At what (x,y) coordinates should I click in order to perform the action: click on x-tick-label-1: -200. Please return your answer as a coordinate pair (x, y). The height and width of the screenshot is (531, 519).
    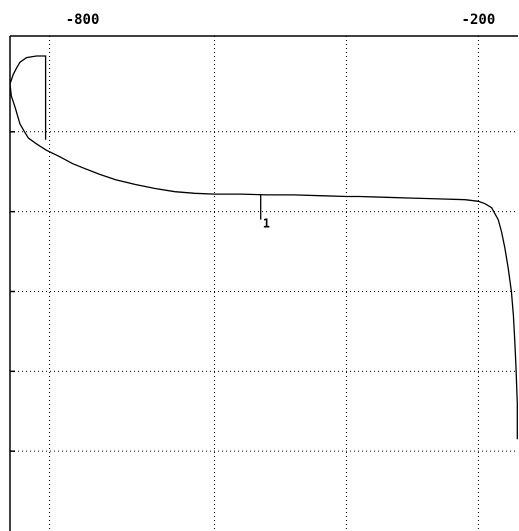
    Looking at the image, I should click on (479, 20).